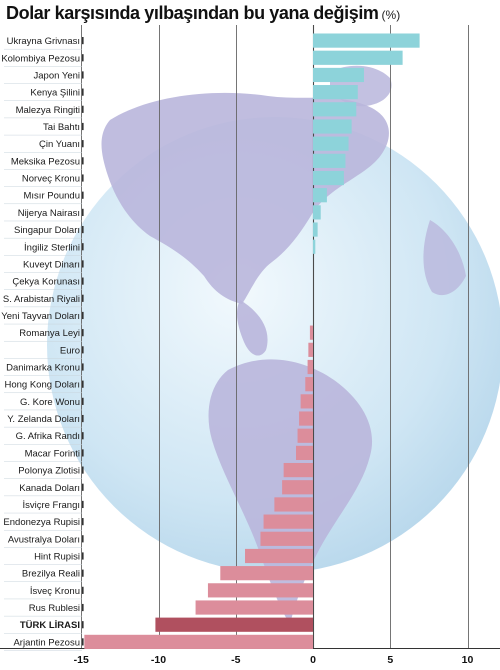  Describe the element at coordinates (49, 488) in the screenshot. I see `category-label: Kanada Doları` at that location.